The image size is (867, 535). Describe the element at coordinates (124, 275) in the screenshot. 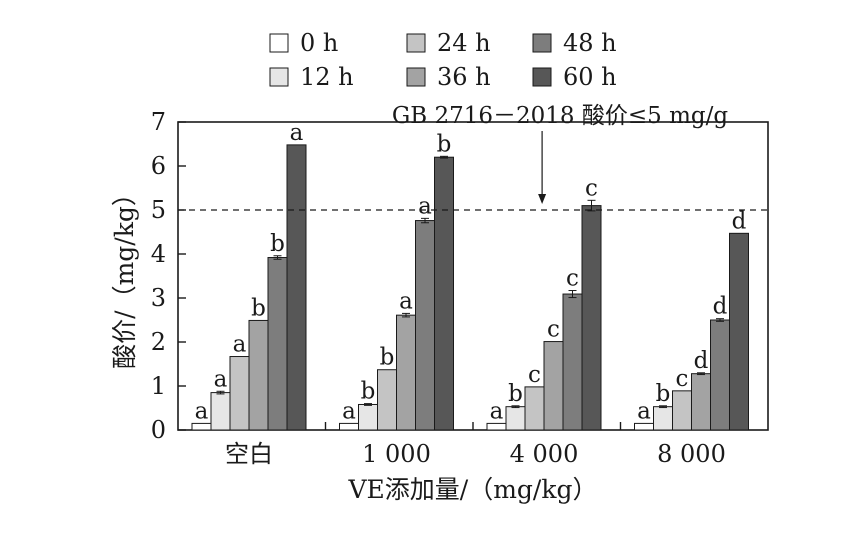

I see `y-axis-title: 酸价/（mg/kg）` at that location.